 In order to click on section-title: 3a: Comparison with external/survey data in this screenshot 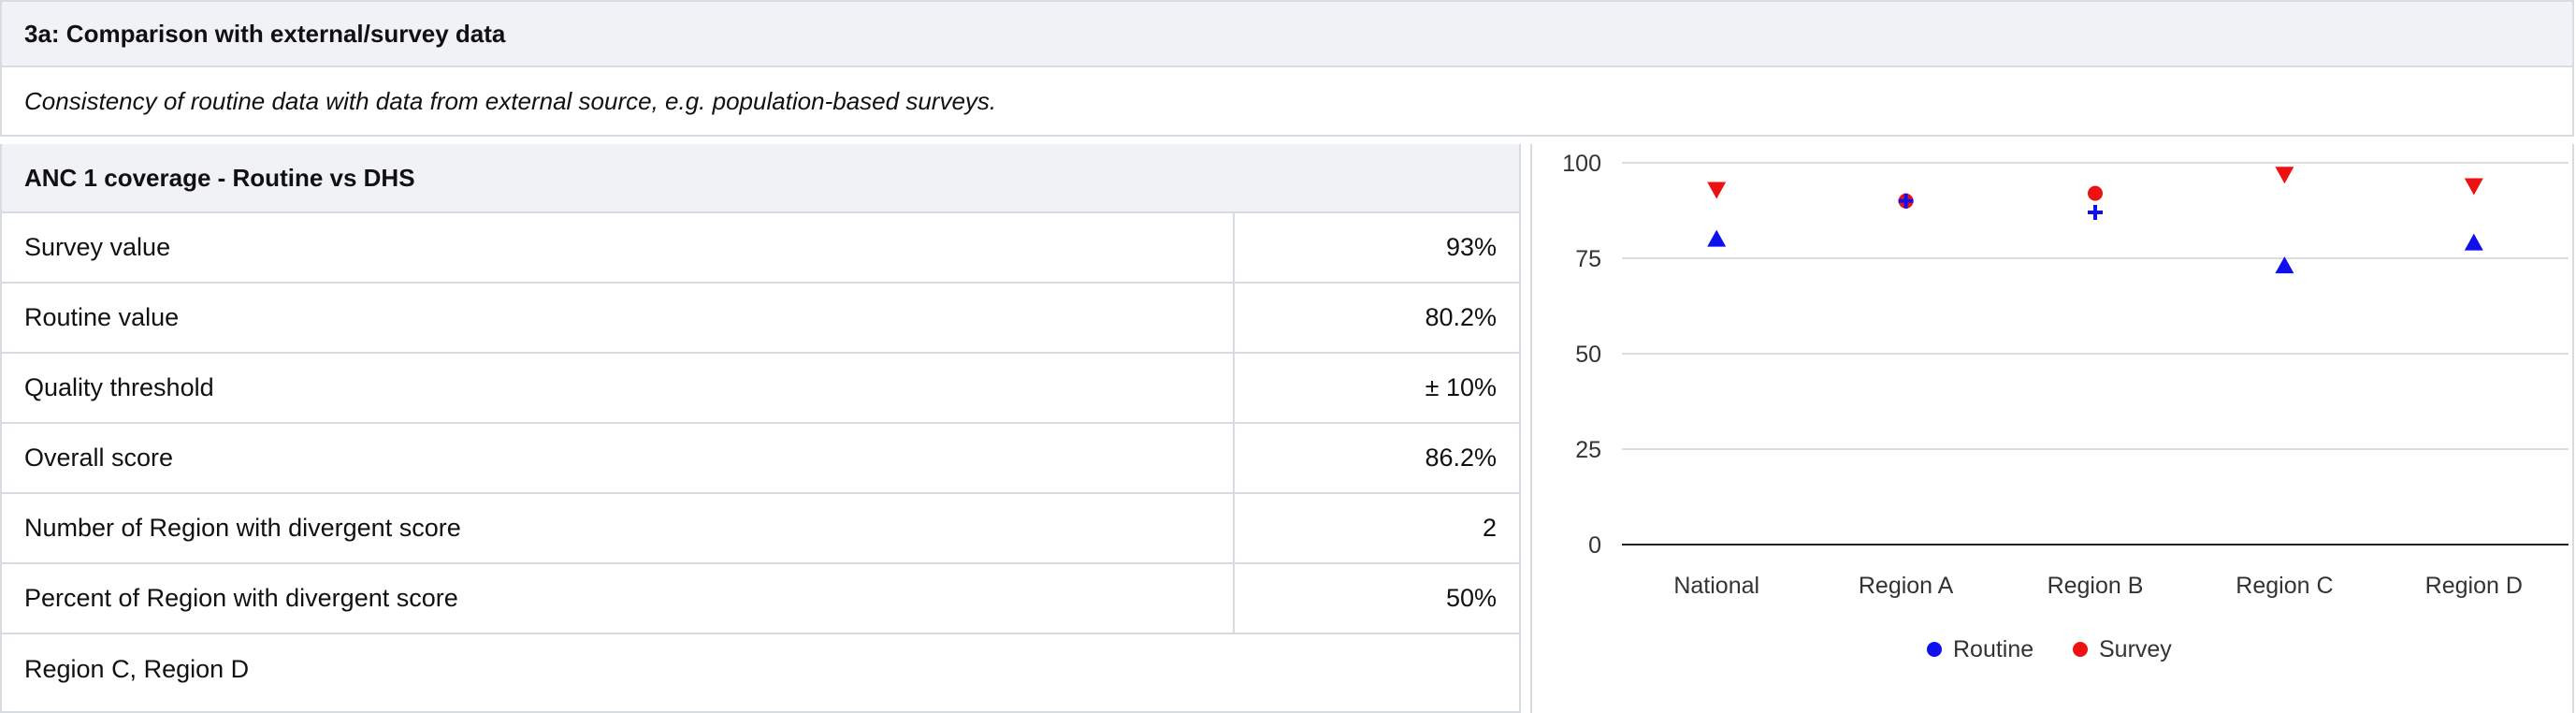, I will do `click(1287, 33)`.